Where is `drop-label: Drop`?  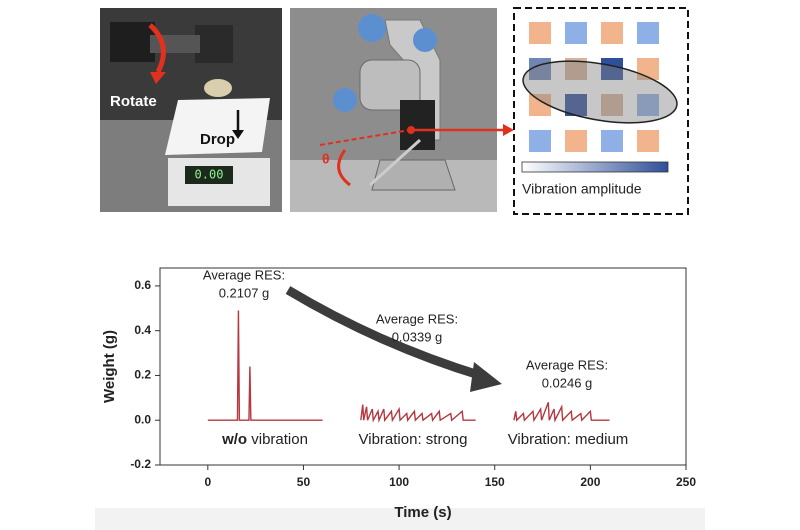 drop-label: Drop is located at coordinates (217, 139).